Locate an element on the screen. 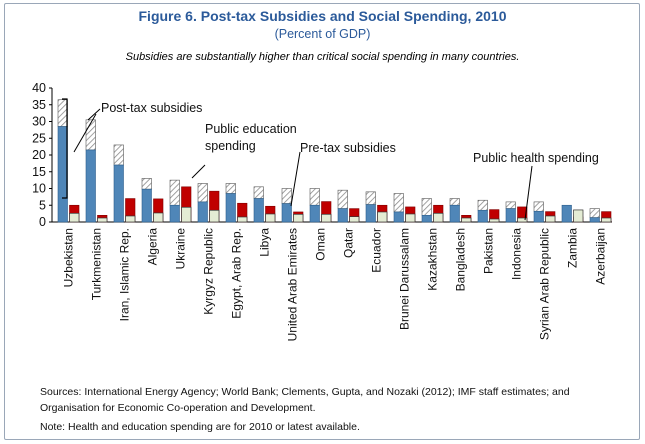 Image resolution: width=645 pixels, height=444 pixels. y-tick-label: 30 is located at coordinates (39, 122).